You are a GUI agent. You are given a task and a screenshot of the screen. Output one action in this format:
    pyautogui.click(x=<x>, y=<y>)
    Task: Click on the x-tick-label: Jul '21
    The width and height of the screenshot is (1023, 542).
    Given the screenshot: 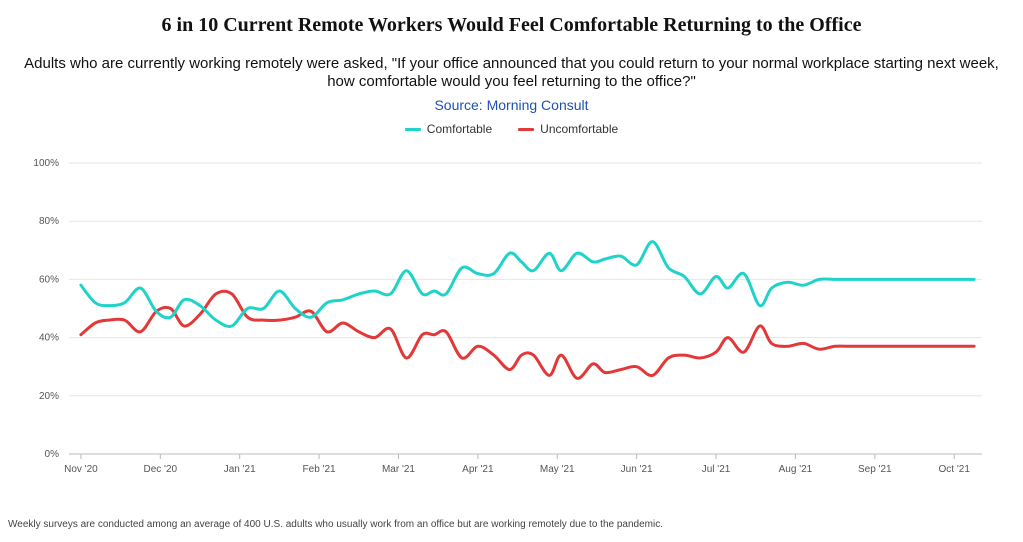 What is the action you would take?
    pyautogui.click(x=716, y=469)
    